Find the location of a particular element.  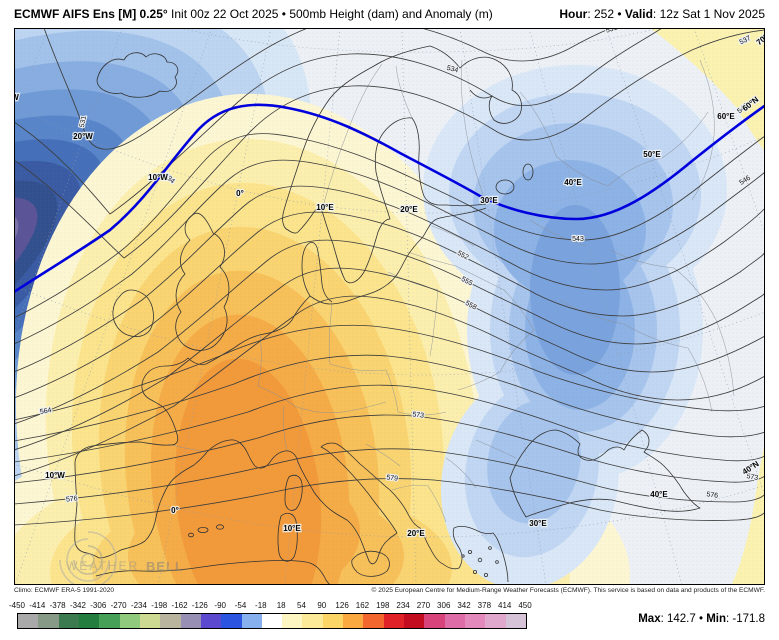

scale-tick-label: 450 is located at coordinates (525, 605).